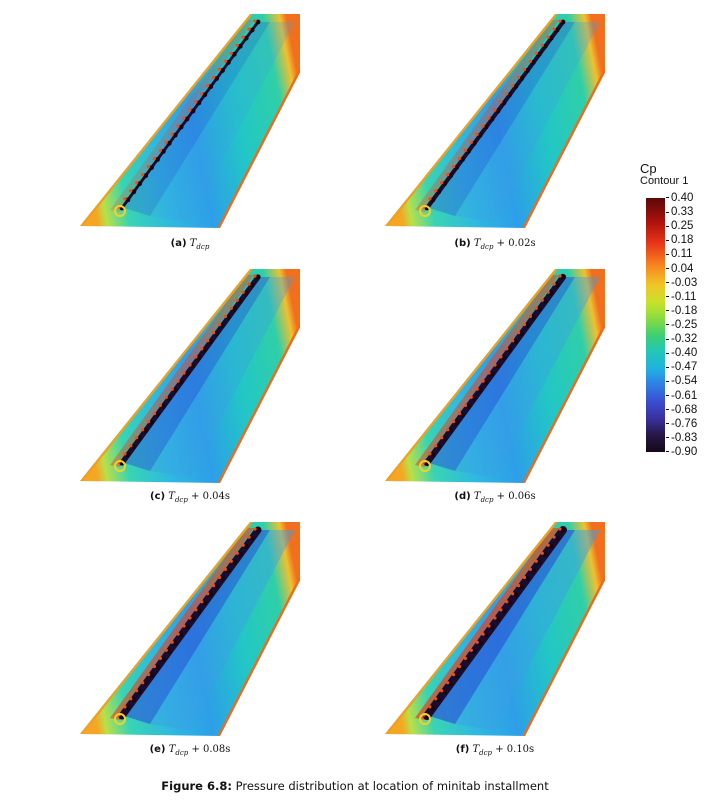  Describe the element at coordinates (679, 269) in the screenshot. I see `colorbar-tick-label: 0.04` at that location.